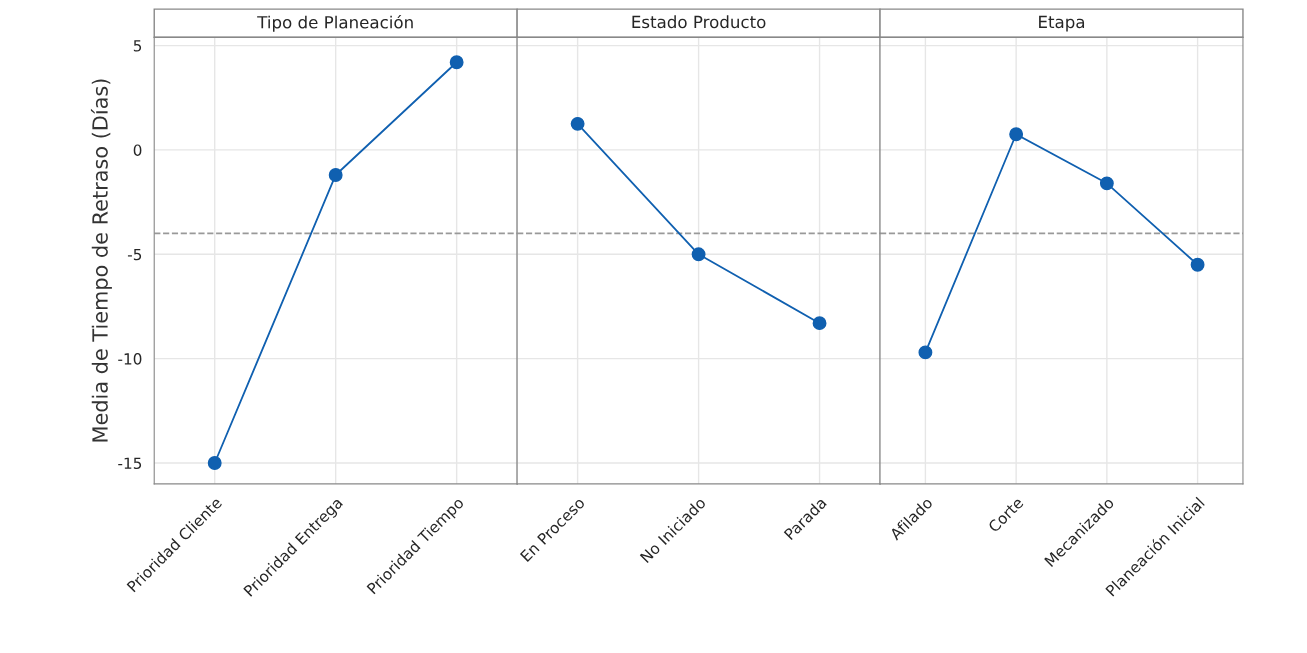 Image resolution: width=1307 pixels, height=653 pixels. I want to click on y-tick-label: -5, so click(134, 254).